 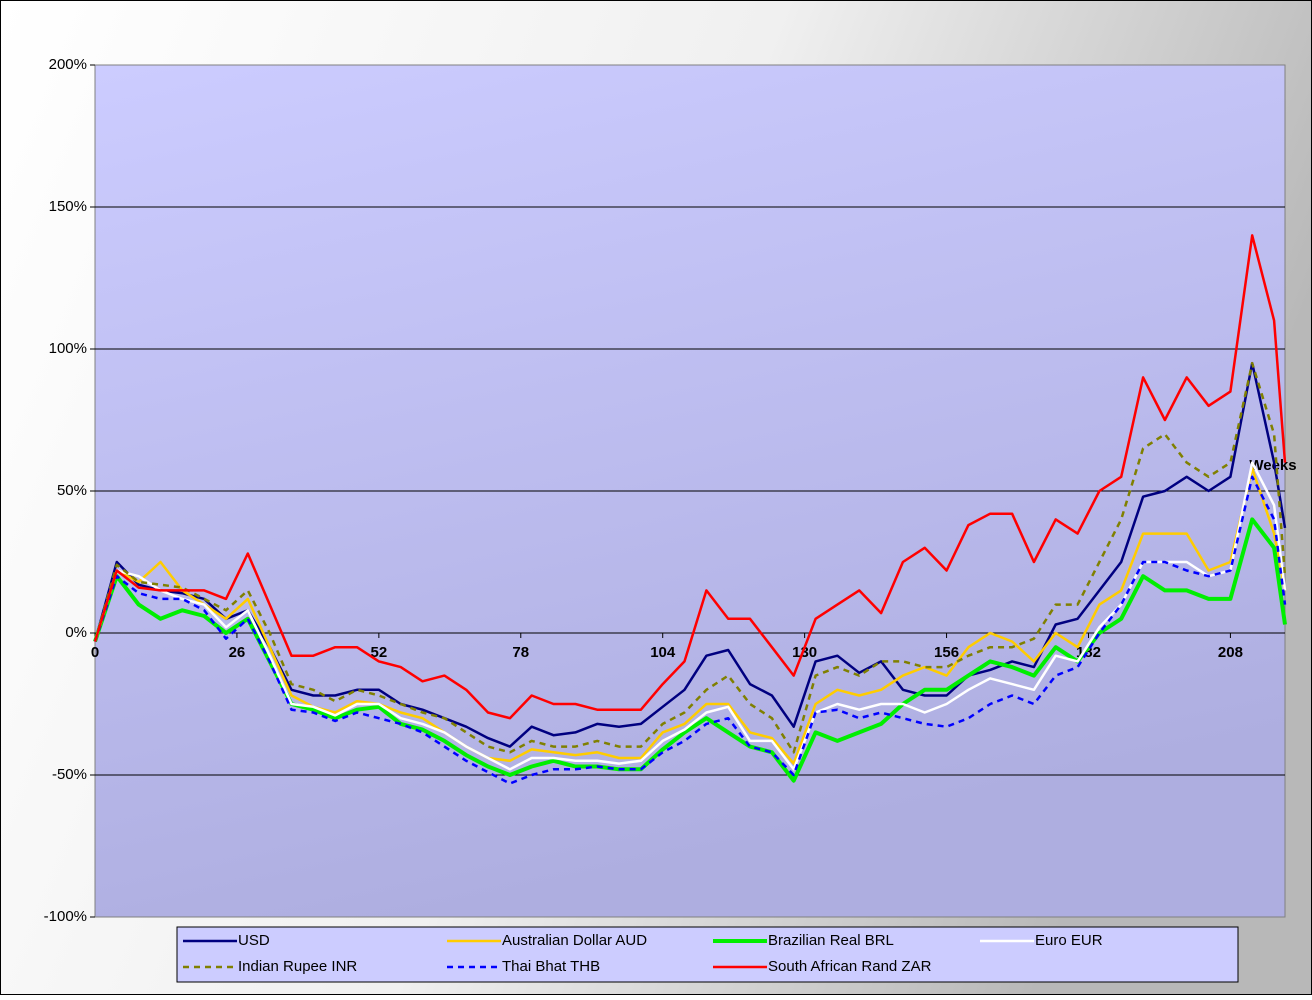 I want to click on y-tick-label: 50%, so click(x=72, y=490).